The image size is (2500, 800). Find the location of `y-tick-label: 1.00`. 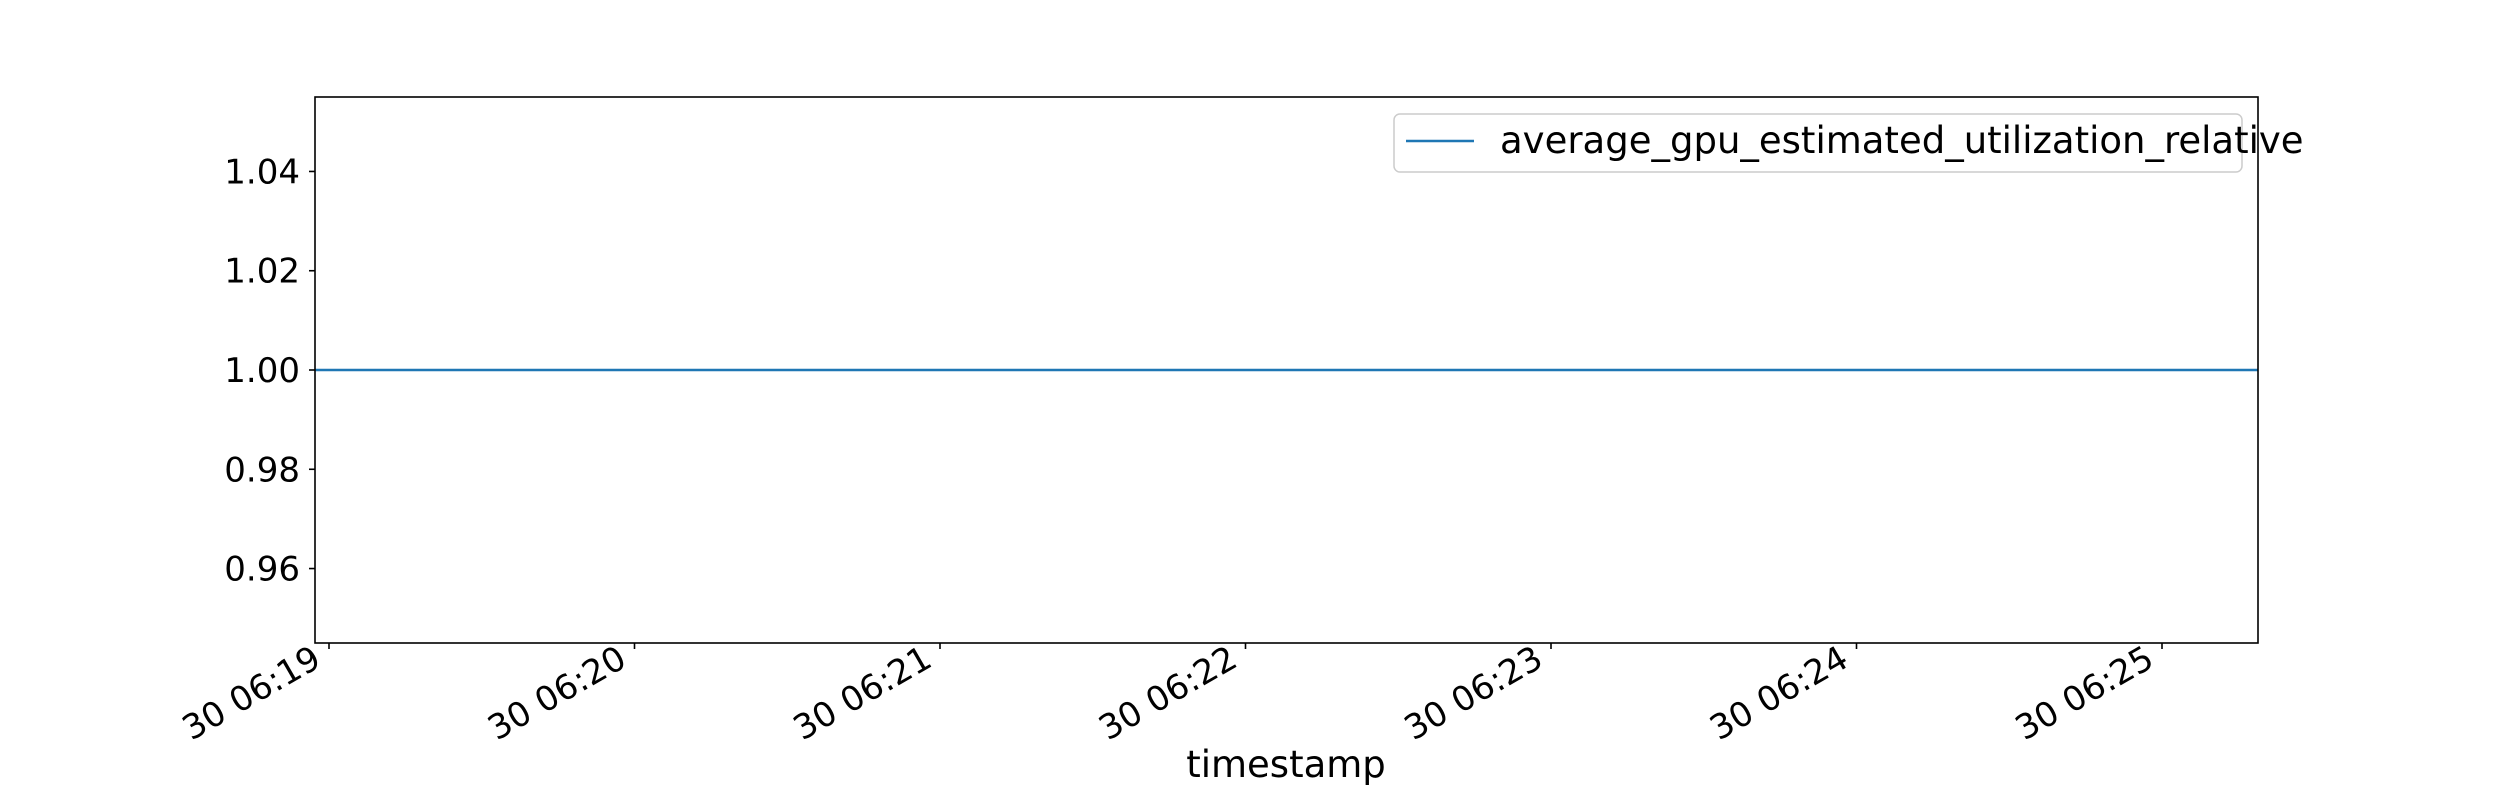

y-tick-label: 1.00 is located at coordinates (262, 371).